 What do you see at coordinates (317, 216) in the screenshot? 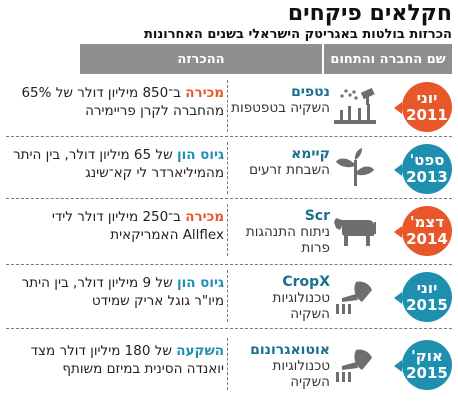
I see `company-name: Scr` at bounding box center [317, 216].